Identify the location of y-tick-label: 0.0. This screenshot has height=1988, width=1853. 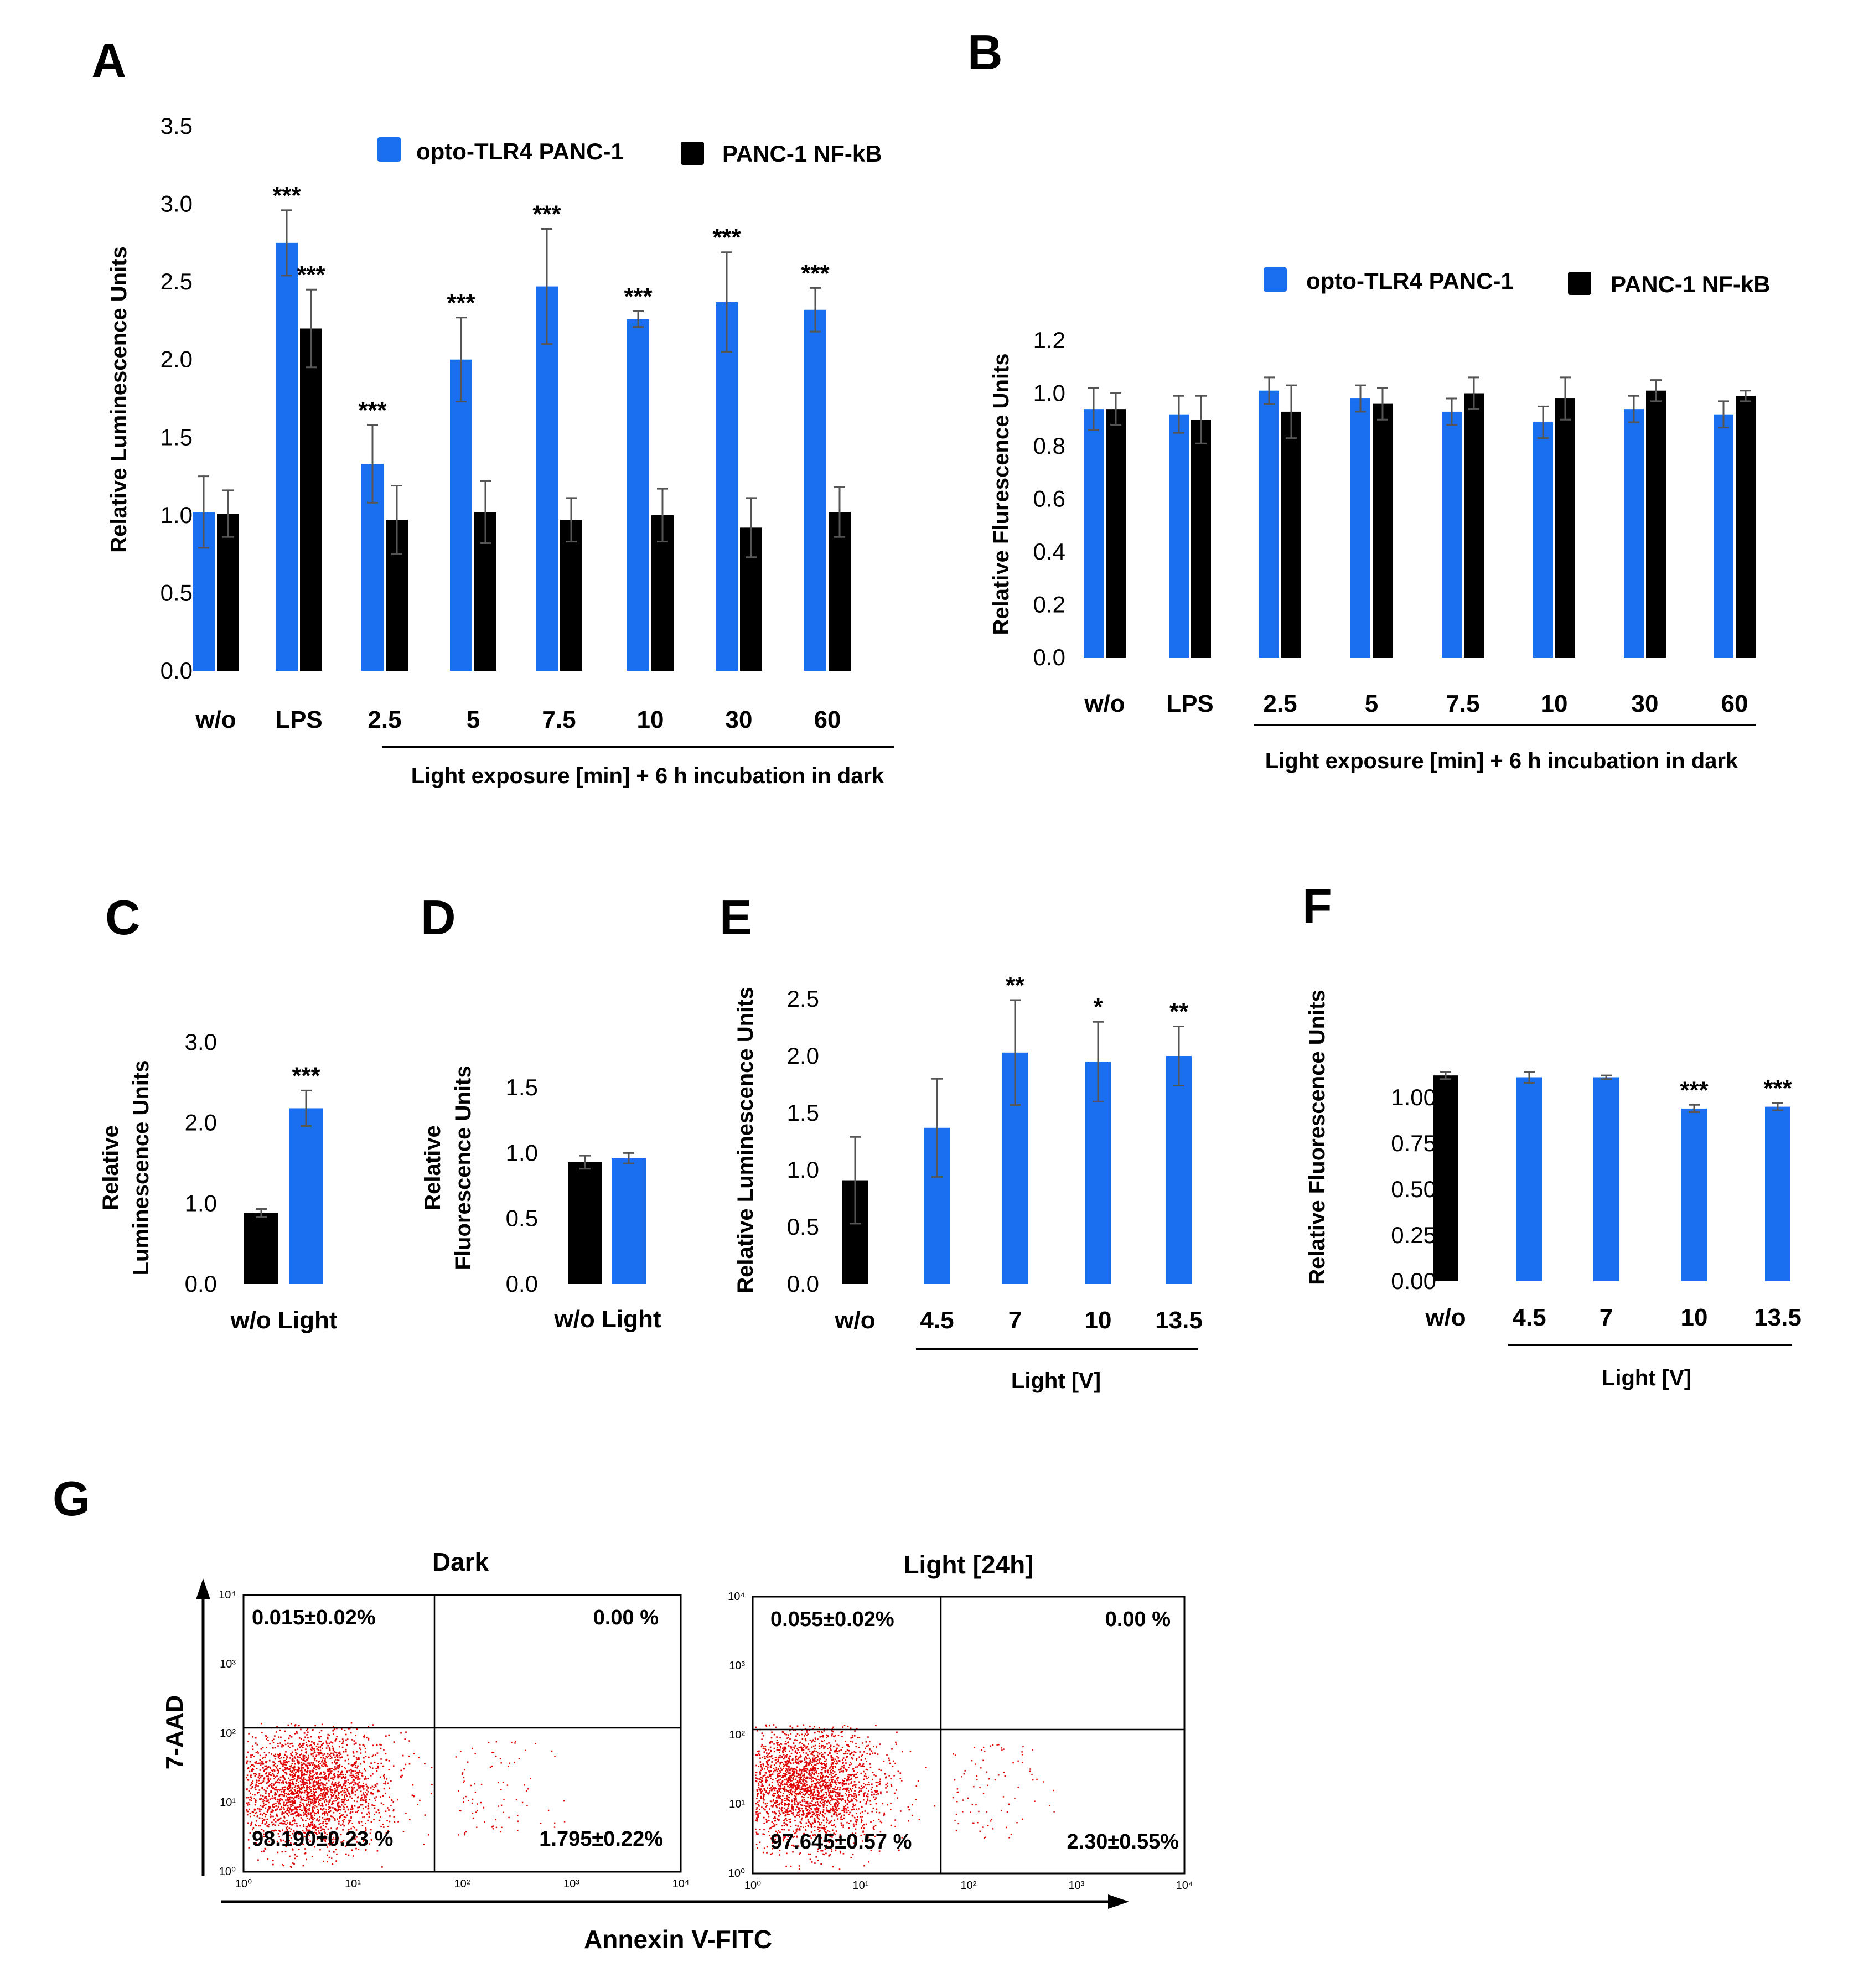
(201, 1284).